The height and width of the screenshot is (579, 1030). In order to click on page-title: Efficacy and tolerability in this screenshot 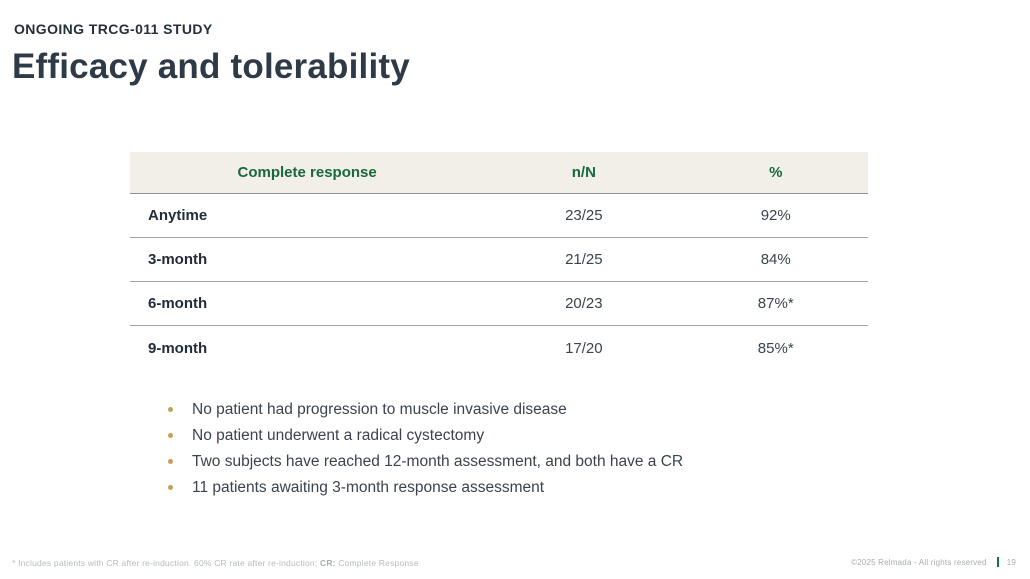, I will do `click(211, 66)`.